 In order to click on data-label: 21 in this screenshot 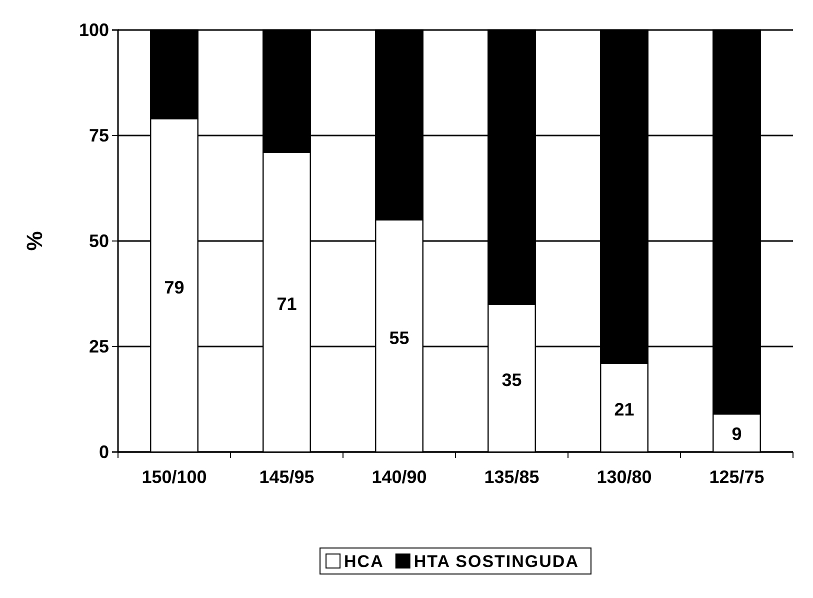, I will do `click(624, 410)`.